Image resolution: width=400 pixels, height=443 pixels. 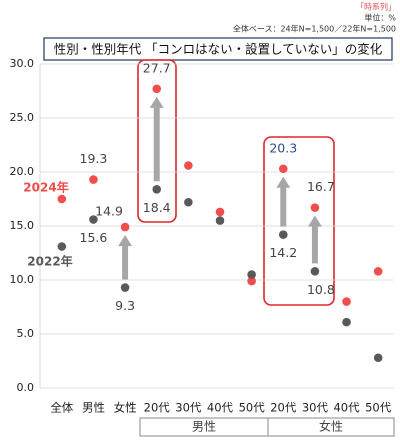 What do you see at coordinates (22, 63) in the screenshot?
I see `y-tick-label: 30.0` at bounding box center [22, 63].